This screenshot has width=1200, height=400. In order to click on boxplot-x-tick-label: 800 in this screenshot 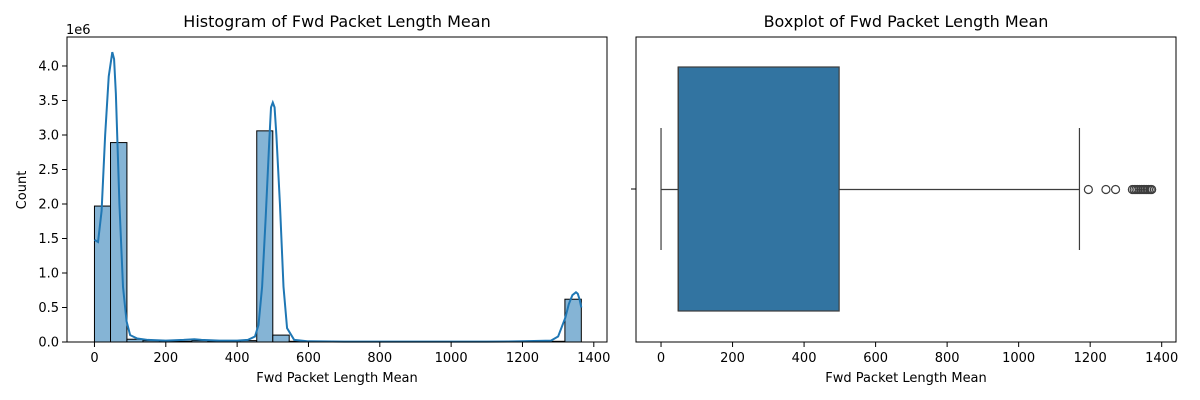, I will do `click(947, 358)`.